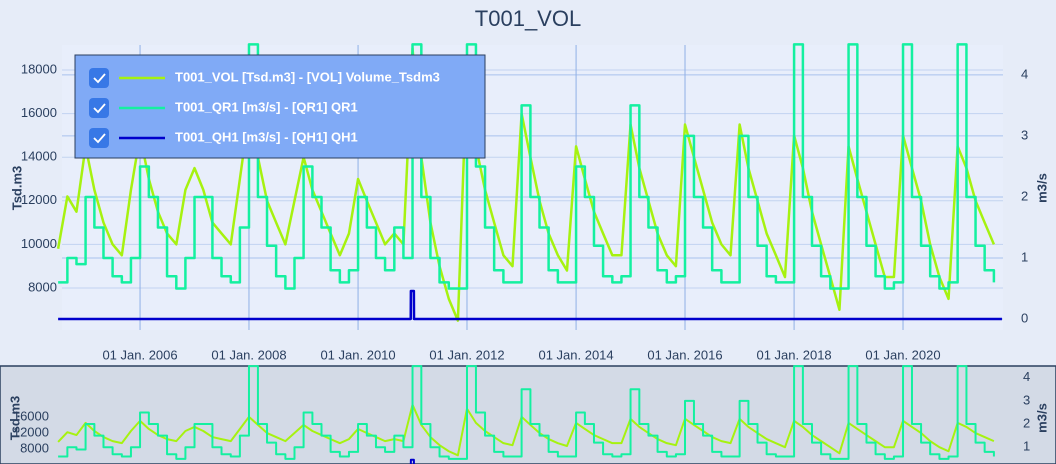 This screenshot has width=1056, height=464. What do you see at coordinates (1026, 446) in the screenshot?
I see `slider-y2-tick-label: 1` at bounding box center [1026, 446].